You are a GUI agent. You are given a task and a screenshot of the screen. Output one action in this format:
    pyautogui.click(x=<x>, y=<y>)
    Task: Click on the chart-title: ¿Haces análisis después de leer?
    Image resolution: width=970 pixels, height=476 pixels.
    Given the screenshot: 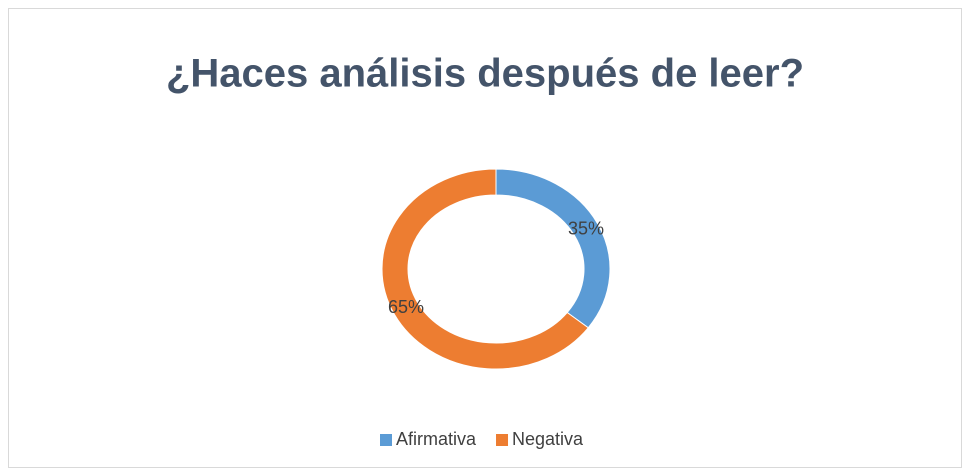 What is the action you would take?
    pyautogui.click(x=485, y=74)
    